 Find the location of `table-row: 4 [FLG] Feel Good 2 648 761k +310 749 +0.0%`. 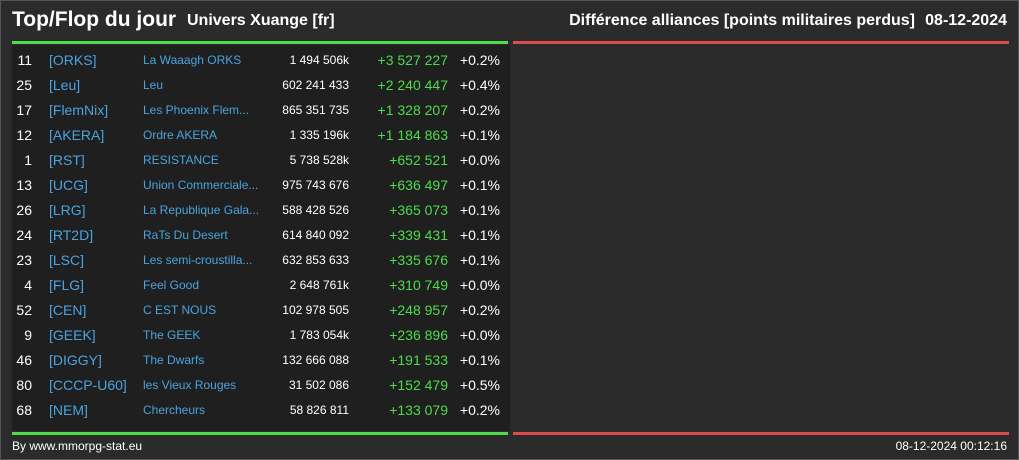

table-row: 4 [FLG] Feel Good 2 648 761k +310 749 +0.0% is located at coordinates (261, 285).